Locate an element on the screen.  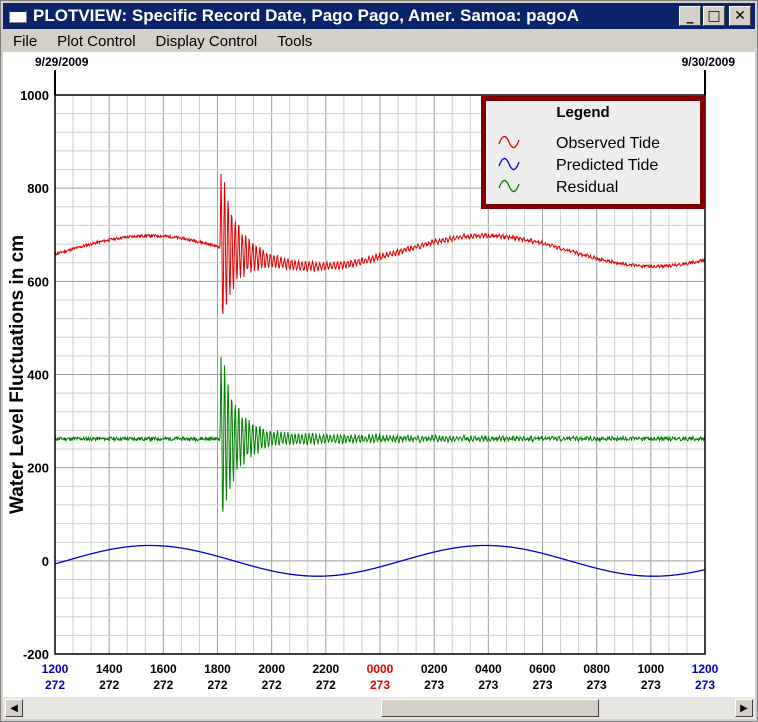
x-tick-time: 0400 is located at coordinates (488, 669).